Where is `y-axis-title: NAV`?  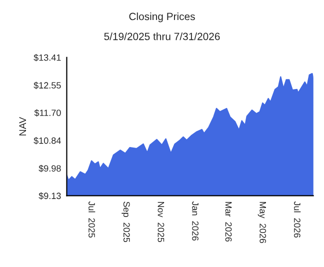
y-axis-title: NAV is located at coordinates (22, 126).